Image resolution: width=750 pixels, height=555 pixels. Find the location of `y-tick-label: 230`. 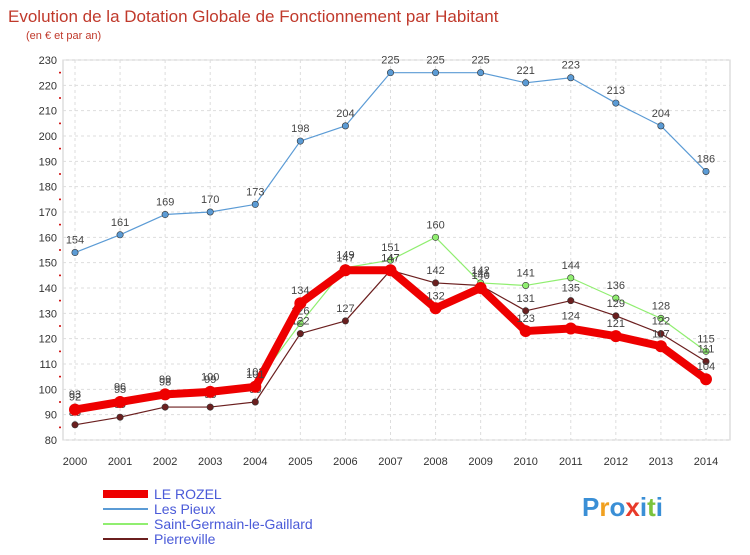

y-tick-label: 230 is located at coordinates (48, 61).